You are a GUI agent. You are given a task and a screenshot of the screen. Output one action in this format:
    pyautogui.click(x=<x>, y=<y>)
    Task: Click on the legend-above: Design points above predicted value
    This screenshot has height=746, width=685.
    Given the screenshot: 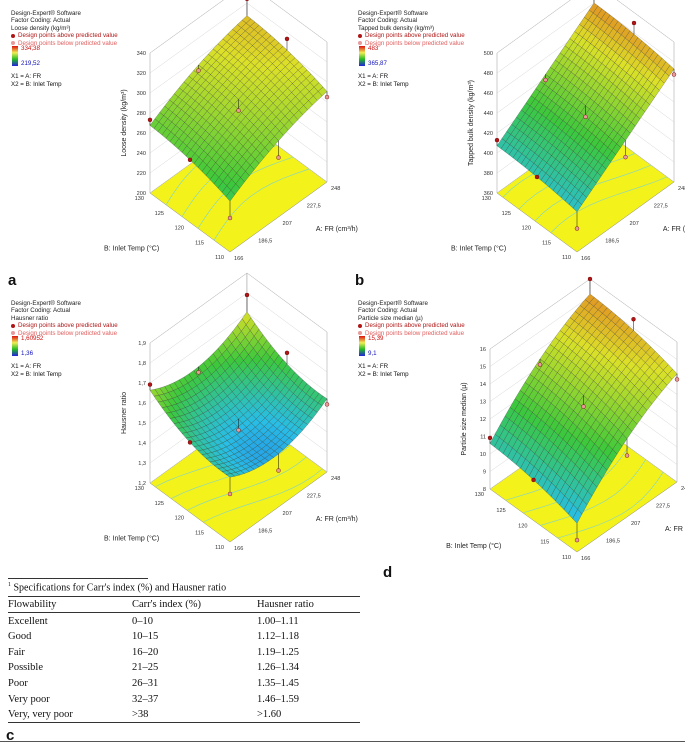 What is the action you would take?
    pyautogui.click(x=64, y=35)
    